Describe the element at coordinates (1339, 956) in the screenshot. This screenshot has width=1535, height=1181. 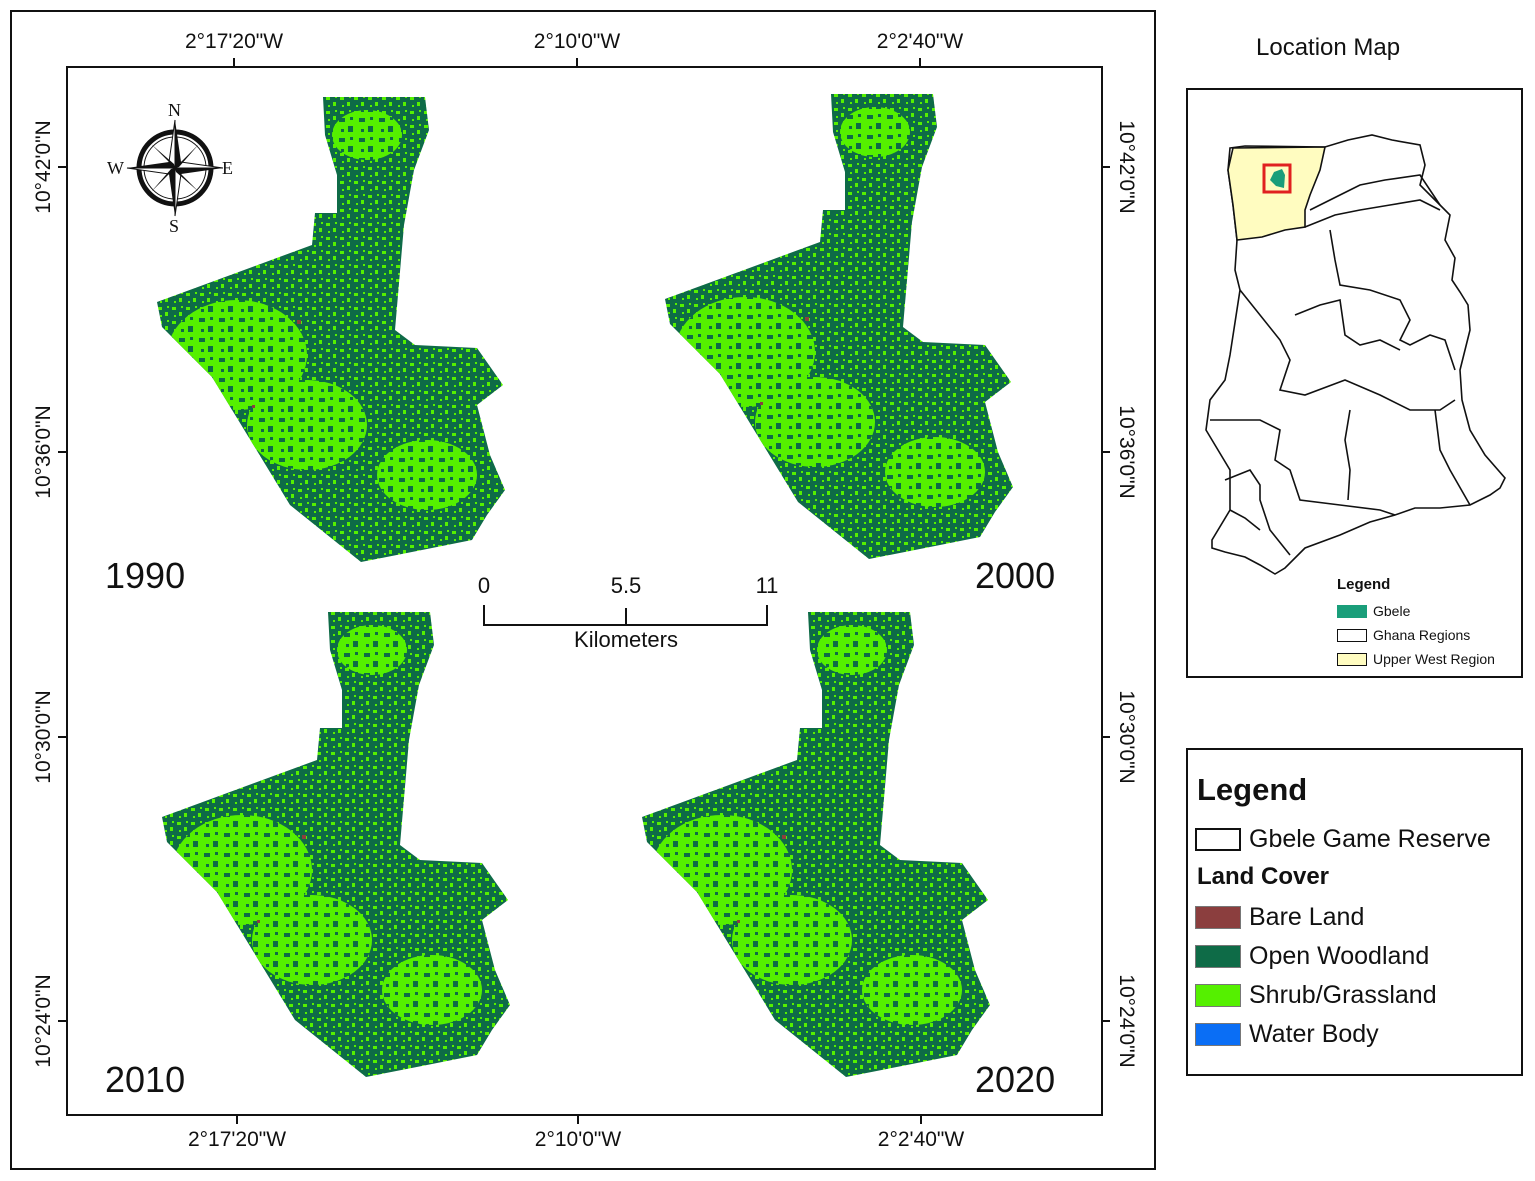
I see `legend-label: Open Woodland` at that location.